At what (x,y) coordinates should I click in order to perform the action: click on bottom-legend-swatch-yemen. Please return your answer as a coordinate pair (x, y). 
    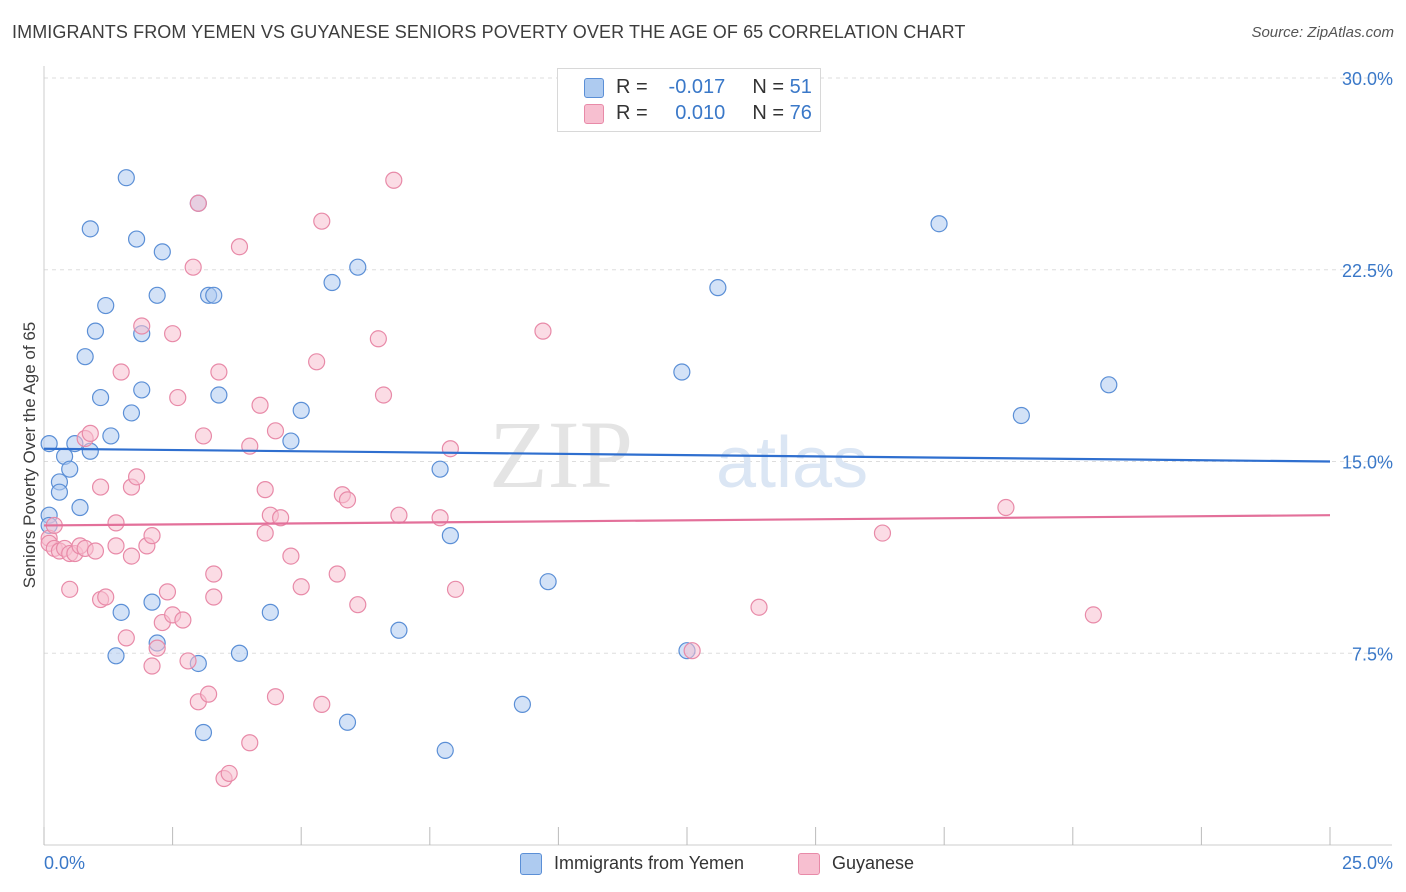
    Looking at the image, I should click on (531, 864).